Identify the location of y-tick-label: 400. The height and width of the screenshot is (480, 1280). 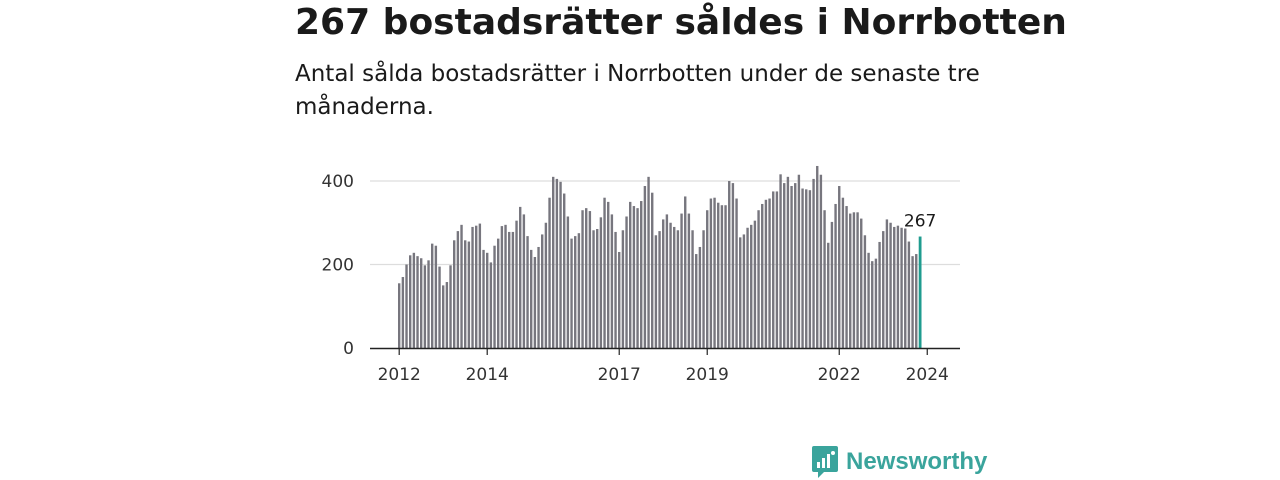
(338, 182).